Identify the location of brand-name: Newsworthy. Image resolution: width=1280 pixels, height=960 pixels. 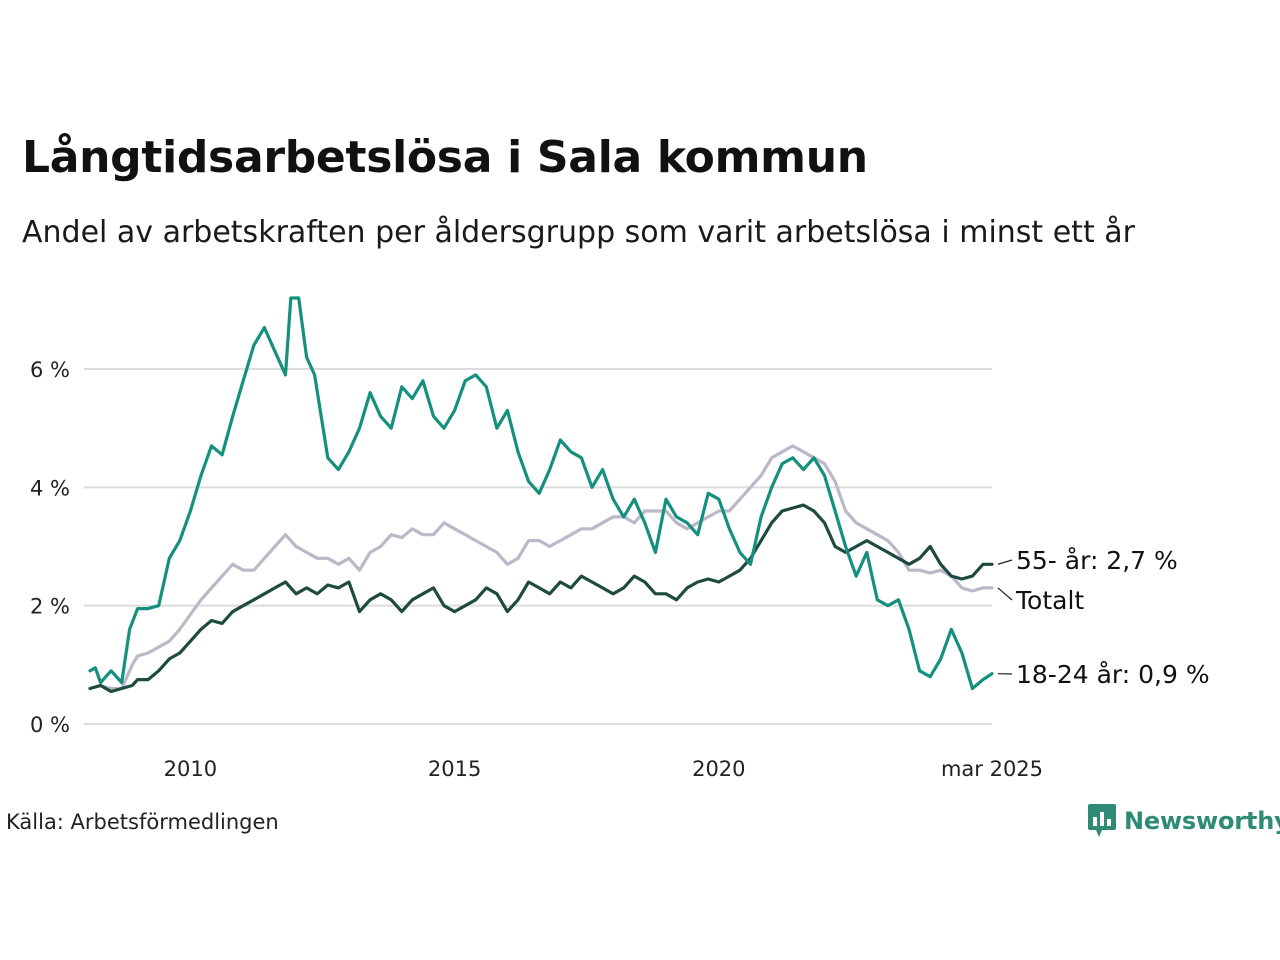
(1202, 821).